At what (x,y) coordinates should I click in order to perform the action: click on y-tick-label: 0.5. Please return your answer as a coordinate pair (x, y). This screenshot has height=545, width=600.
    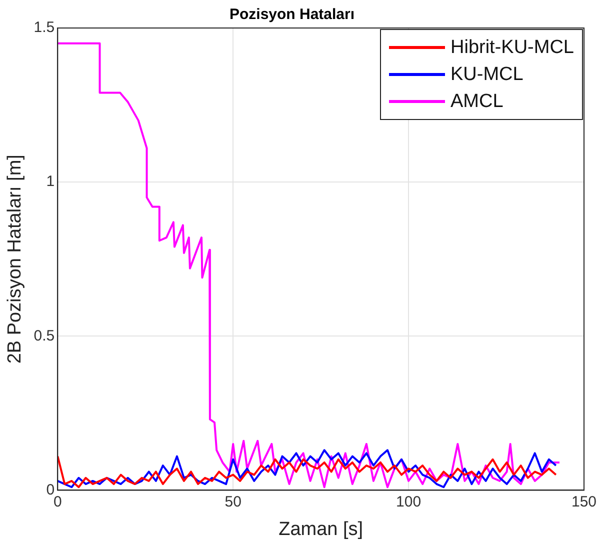
    Looking at the image, I should click on (44, 335).